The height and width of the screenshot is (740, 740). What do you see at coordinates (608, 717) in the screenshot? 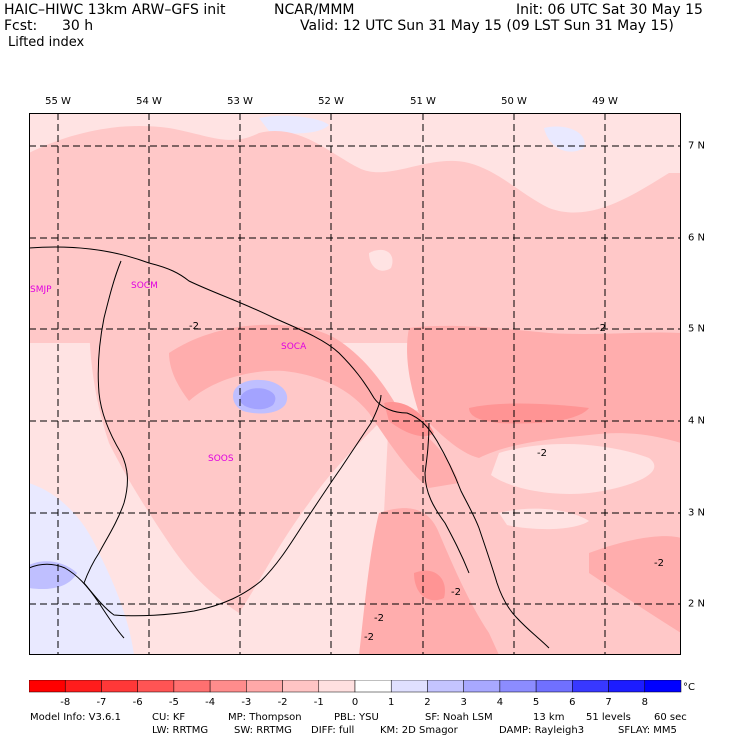
I see `footer-levels: 51 levels` at bounding box center [608, 717].